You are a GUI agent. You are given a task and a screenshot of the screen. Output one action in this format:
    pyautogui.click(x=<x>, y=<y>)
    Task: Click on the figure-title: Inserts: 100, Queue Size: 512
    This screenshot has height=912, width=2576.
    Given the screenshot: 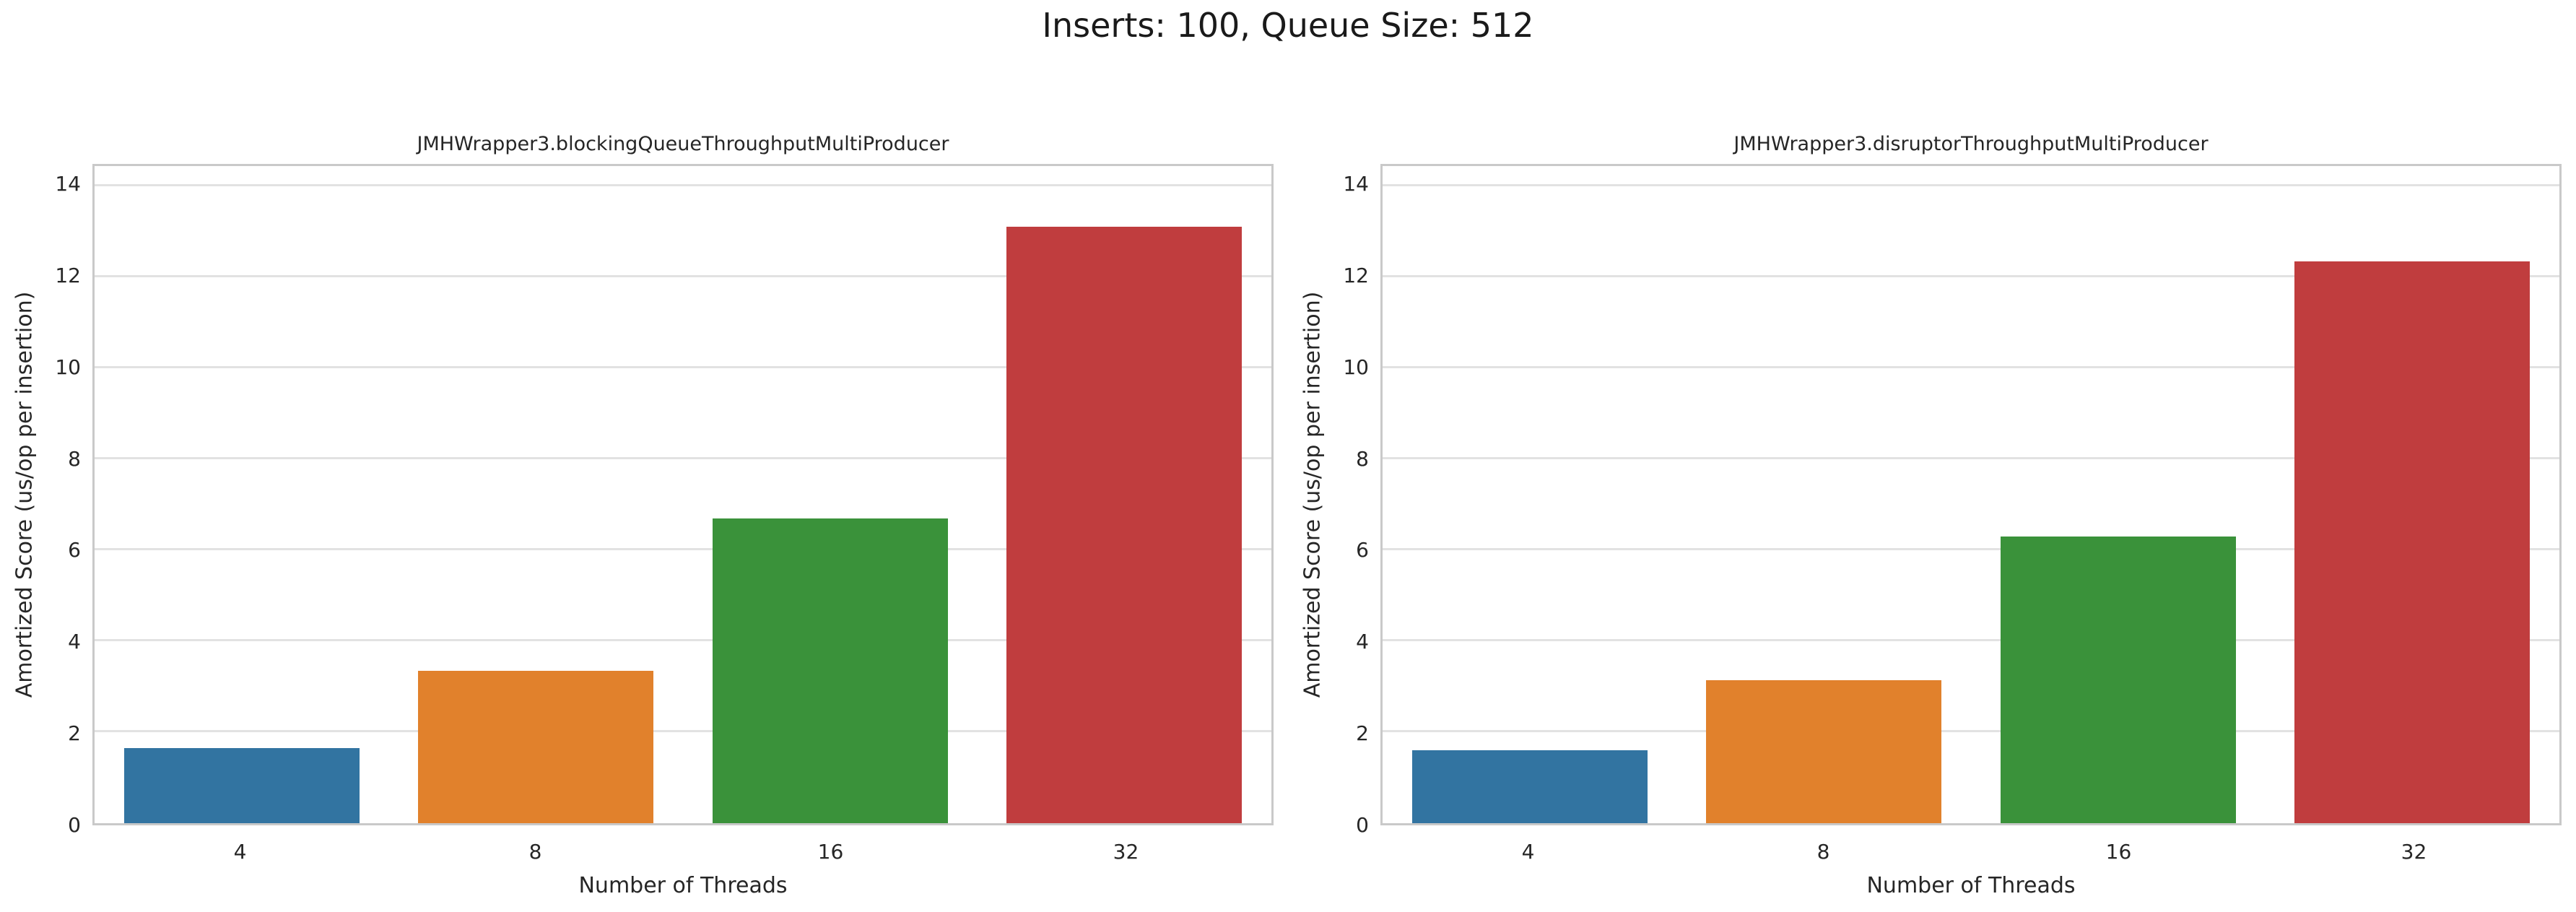 What is the action you would take?
    pyautogui.click(x=1288, y=26)
    